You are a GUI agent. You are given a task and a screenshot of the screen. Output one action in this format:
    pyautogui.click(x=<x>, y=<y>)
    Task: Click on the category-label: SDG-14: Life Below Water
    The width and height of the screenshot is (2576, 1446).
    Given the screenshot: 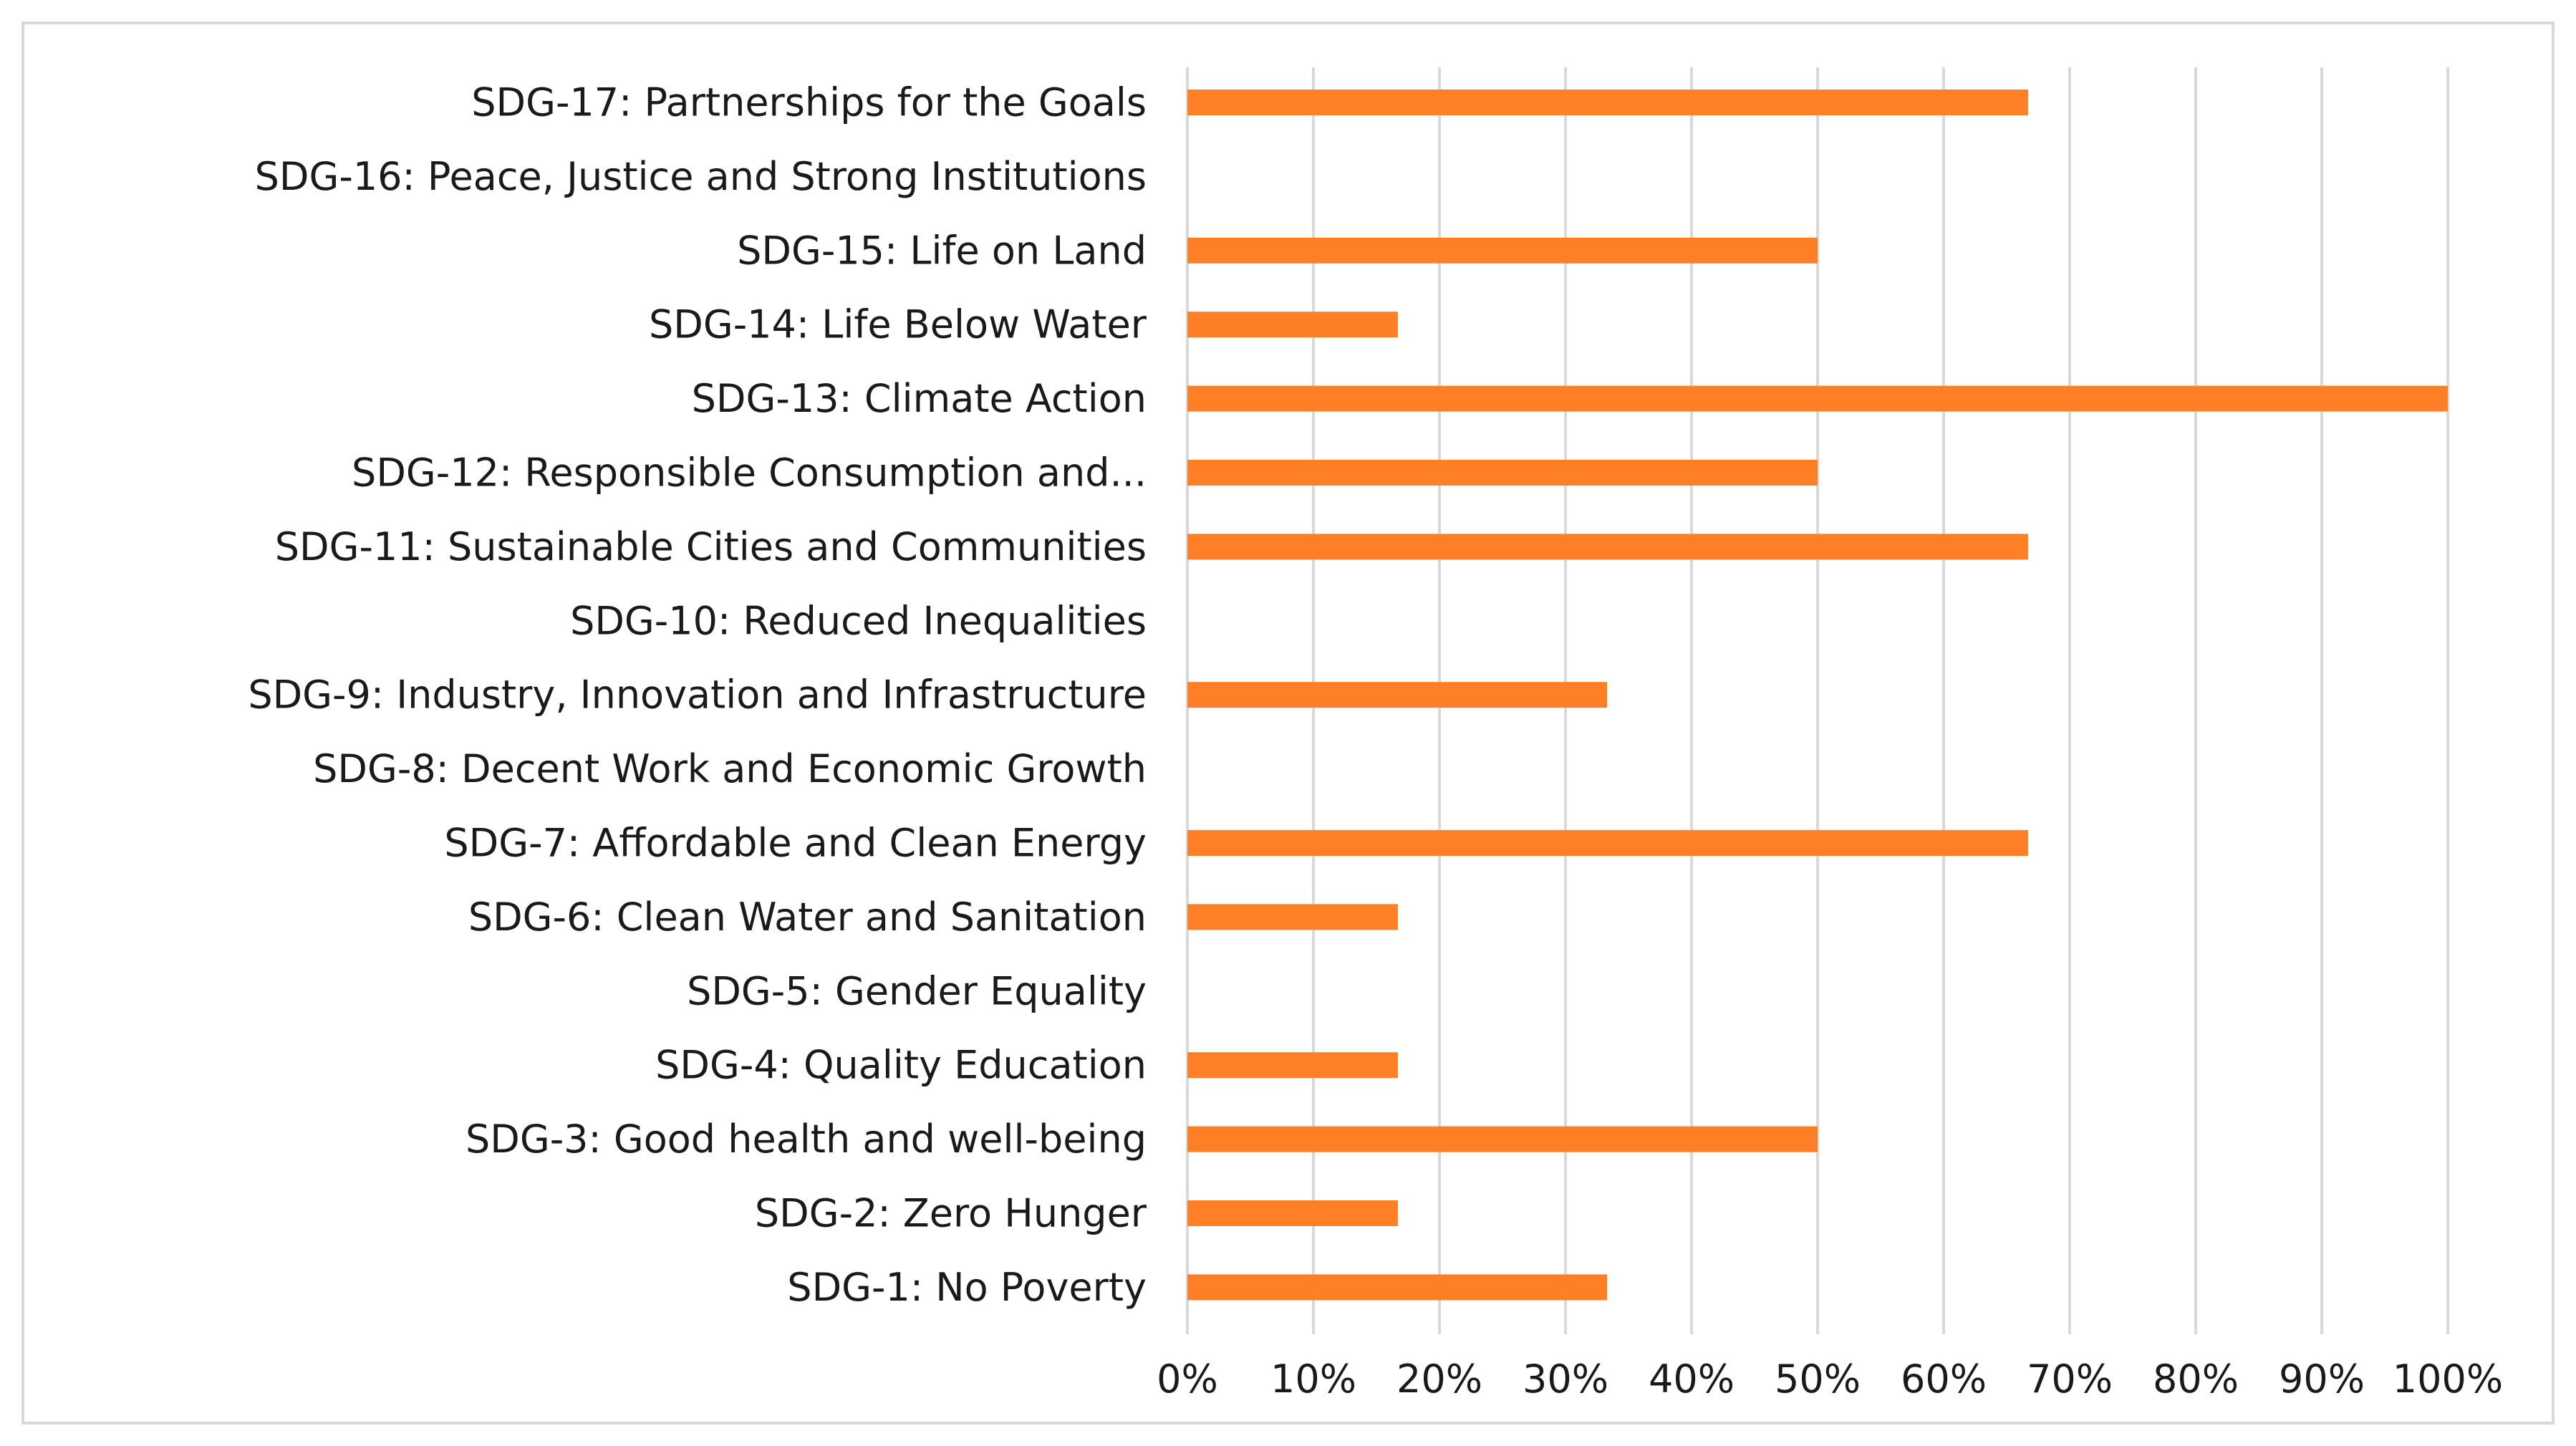 What is the action you would take?
    pyautogui.click(x=898, y=324)
    